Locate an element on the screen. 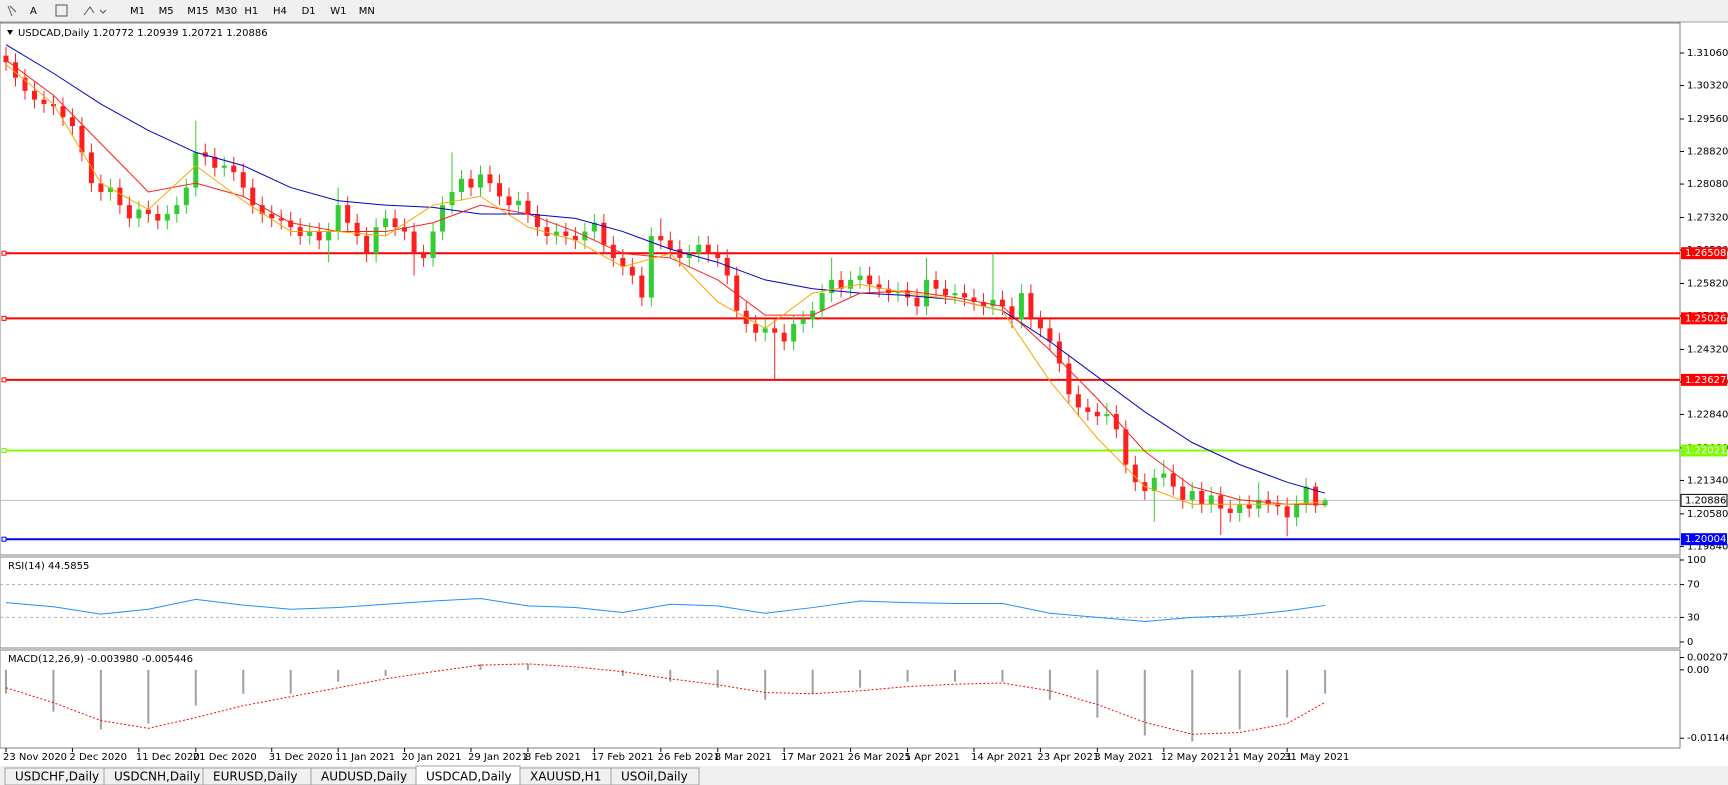 The image size is (1728, 785). timeframe-button: M1 is located at coordinates (137, 11).